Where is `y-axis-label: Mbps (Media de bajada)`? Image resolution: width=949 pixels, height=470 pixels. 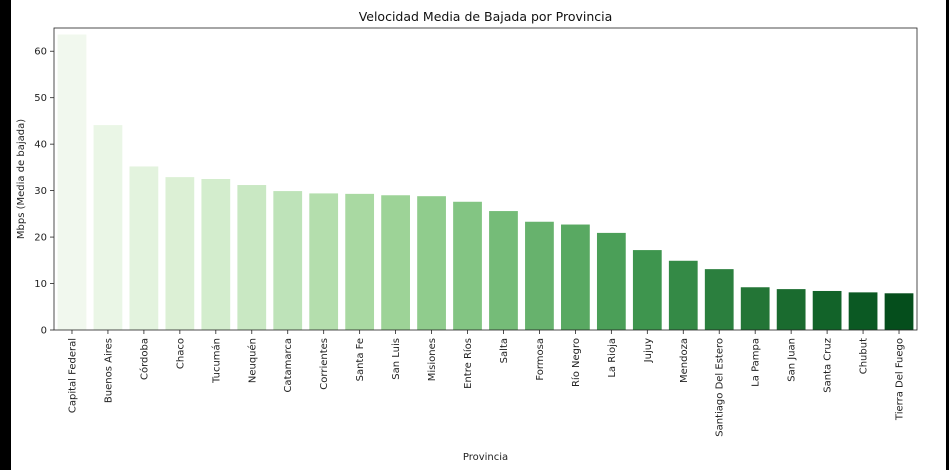 y-axis-label: Mbps (Media de bajada) is located at coordinates (21, 179).